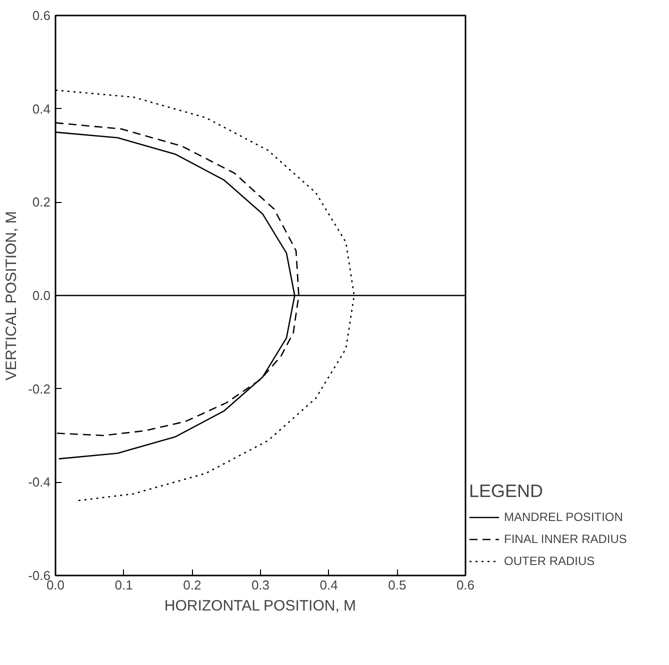 This screenshot has height=665, width=669. What do you see at coordinates (260, 606) in the screenshot?
I see `x-axis-title: HORIZONTAL POSITION, M` at bounding box center [260, 606].